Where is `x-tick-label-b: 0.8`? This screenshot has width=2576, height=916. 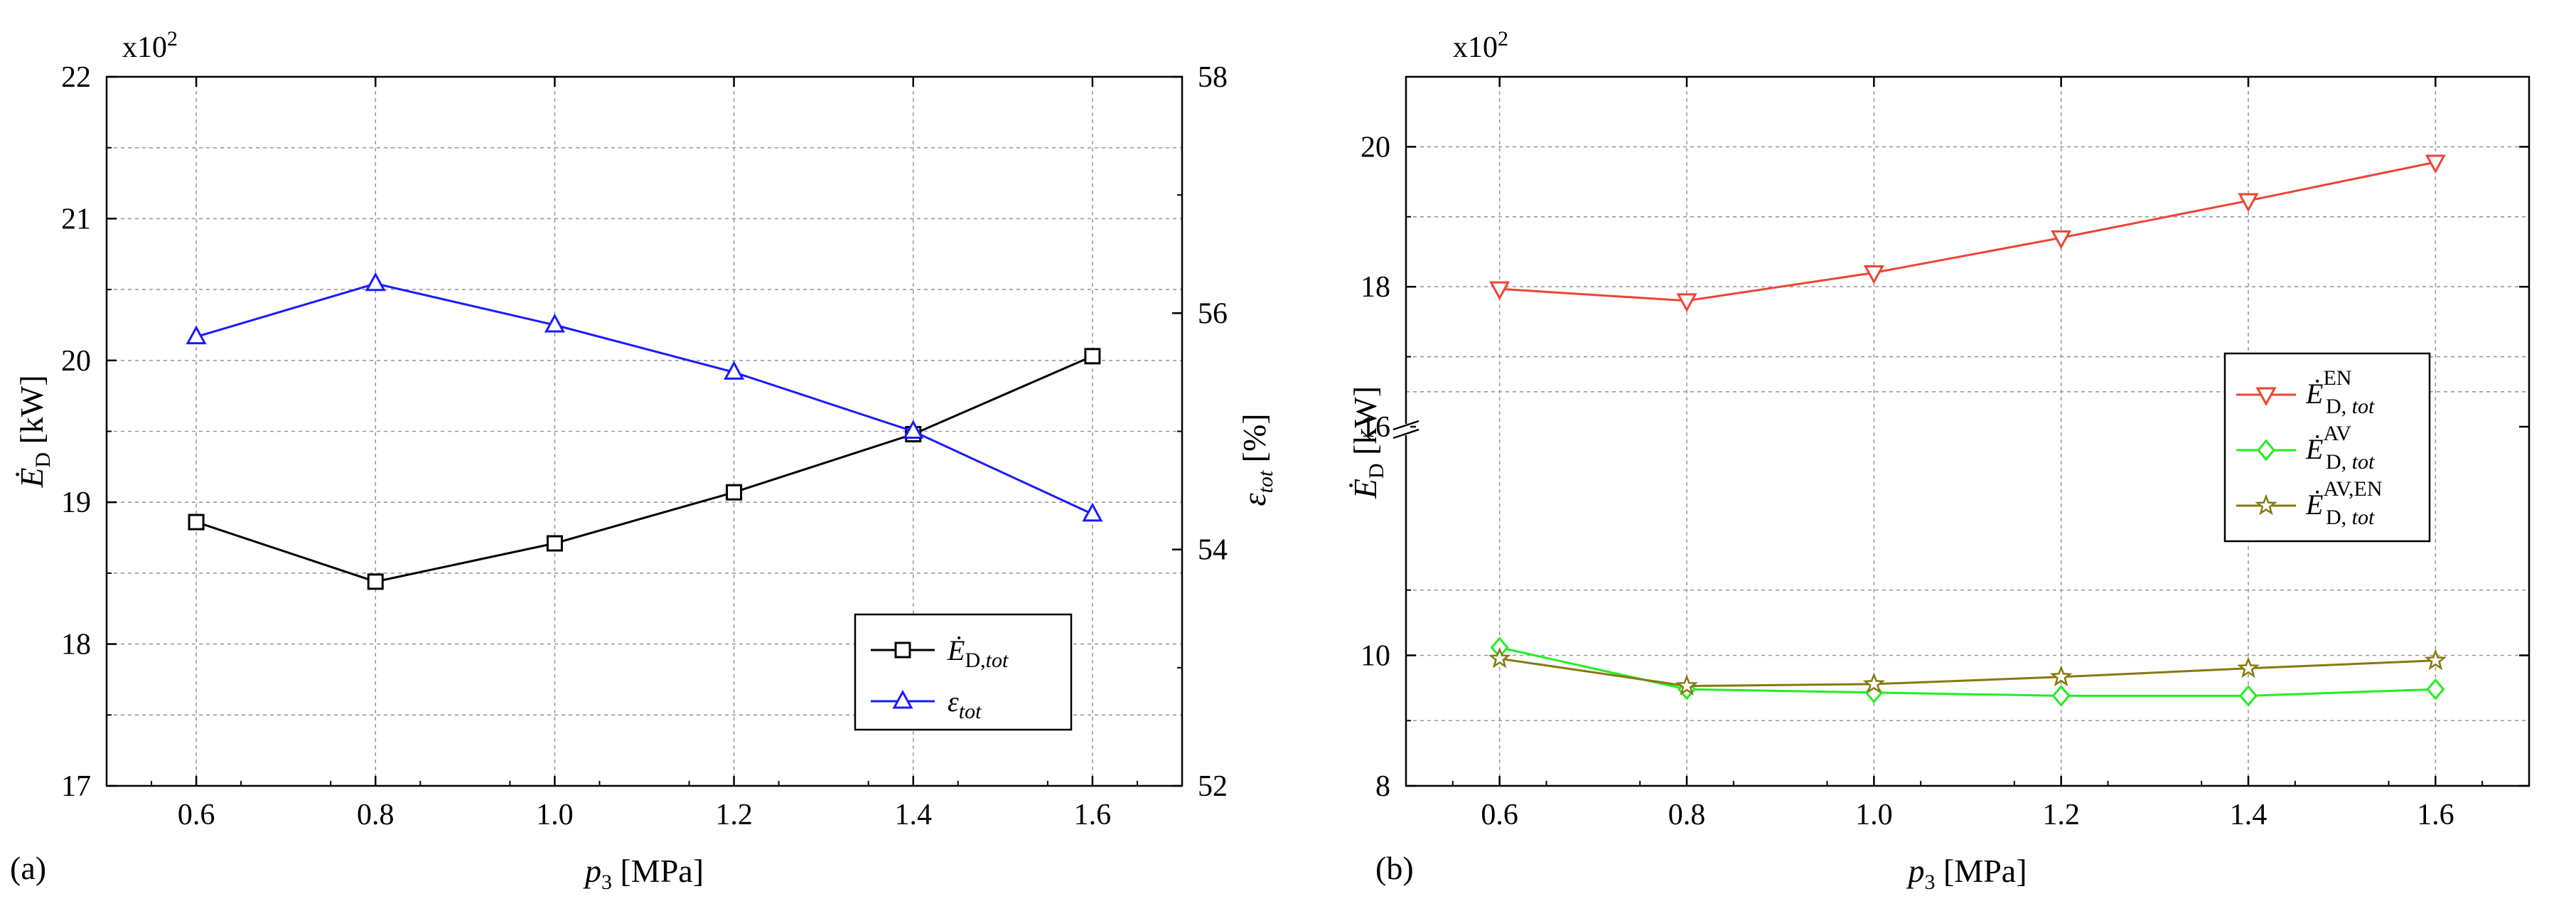
x-tick-label-b: 0.8 is located at coordinates (1687, 815).